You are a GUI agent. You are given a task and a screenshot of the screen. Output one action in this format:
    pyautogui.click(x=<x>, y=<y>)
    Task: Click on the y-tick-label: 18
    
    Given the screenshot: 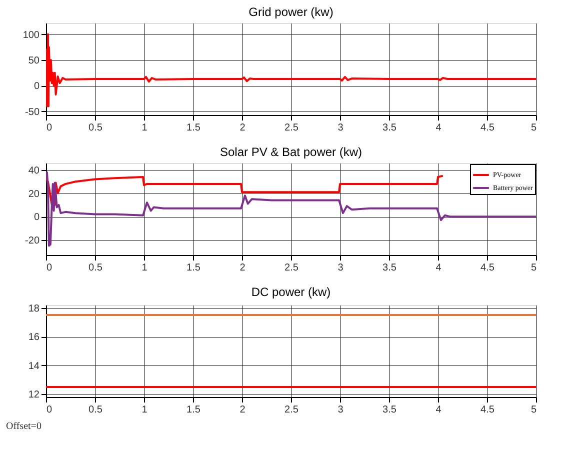 What is the action you would take?
    pyautogui.click(x=34, y=308)
    